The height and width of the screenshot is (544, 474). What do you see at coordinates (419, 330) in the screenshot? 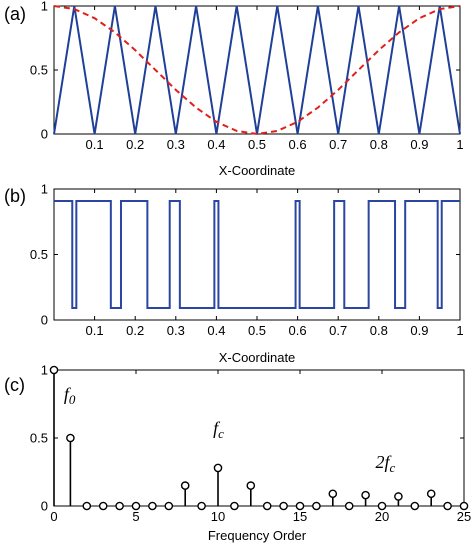
I see `panel-b-xtick-label: 0.9` at bounding box center [419, 330].